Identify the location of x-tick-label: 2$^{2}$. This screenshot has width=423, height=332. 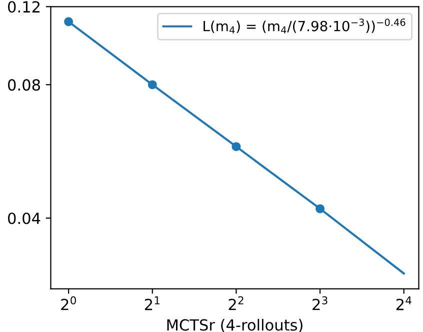
(236, 303).